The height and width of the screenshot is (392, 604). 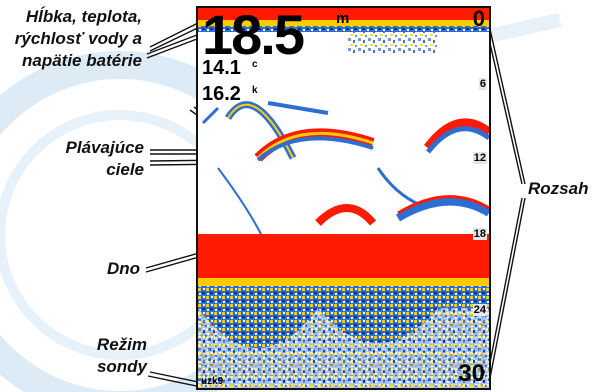 What do you see at coordinates (104, 158) in the screenshot?
I see `callout-floating-targets: Plávajúce ciele` at bounding box center [104, 158].